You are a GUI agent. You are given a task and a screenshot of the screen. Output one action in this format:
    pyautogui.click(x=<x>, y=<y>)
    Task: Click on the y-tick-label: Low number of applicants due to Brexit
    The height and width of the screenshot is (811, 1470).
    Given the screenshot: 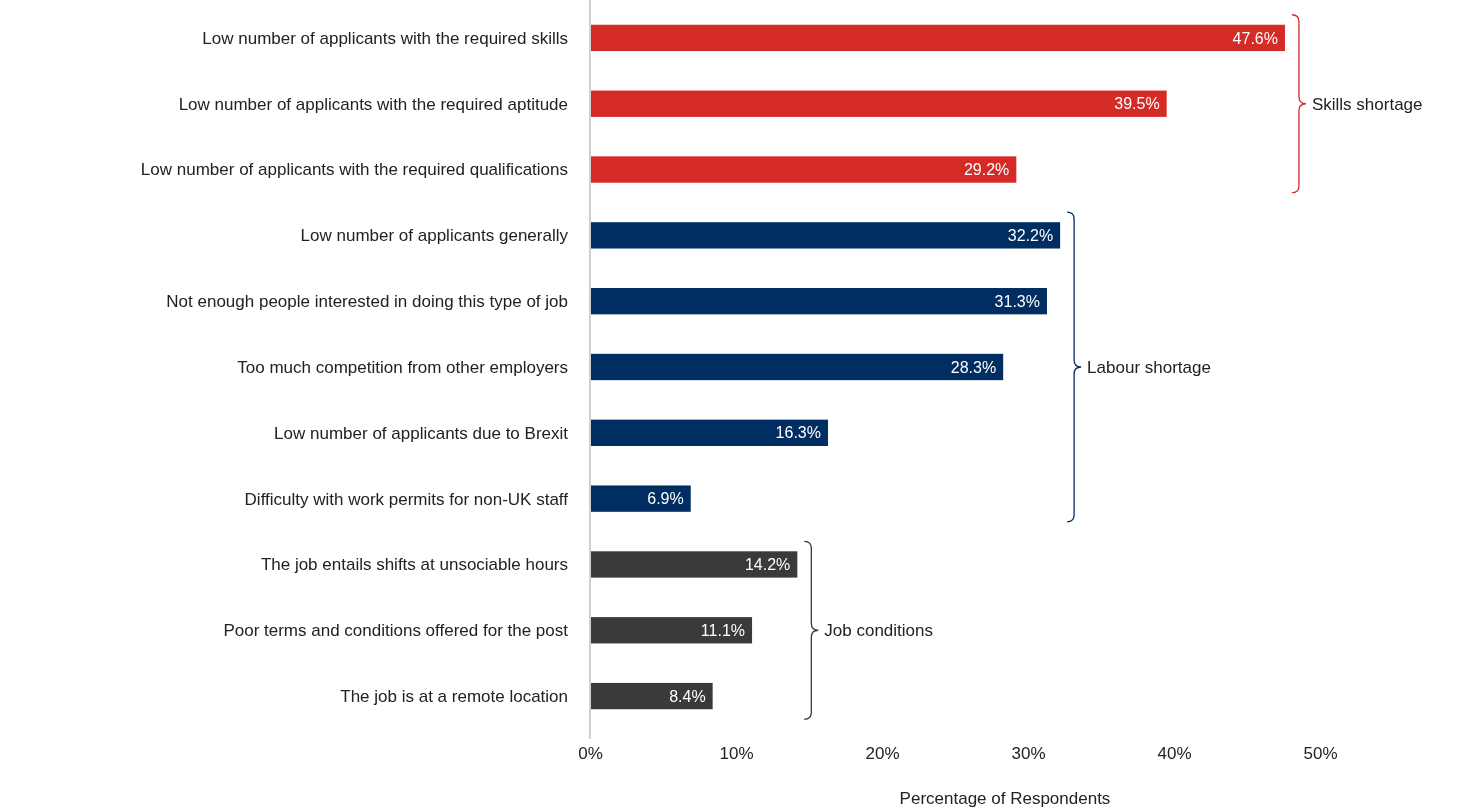 What is the action you would take?
    pyautogui.click(x=421, y=433)
    